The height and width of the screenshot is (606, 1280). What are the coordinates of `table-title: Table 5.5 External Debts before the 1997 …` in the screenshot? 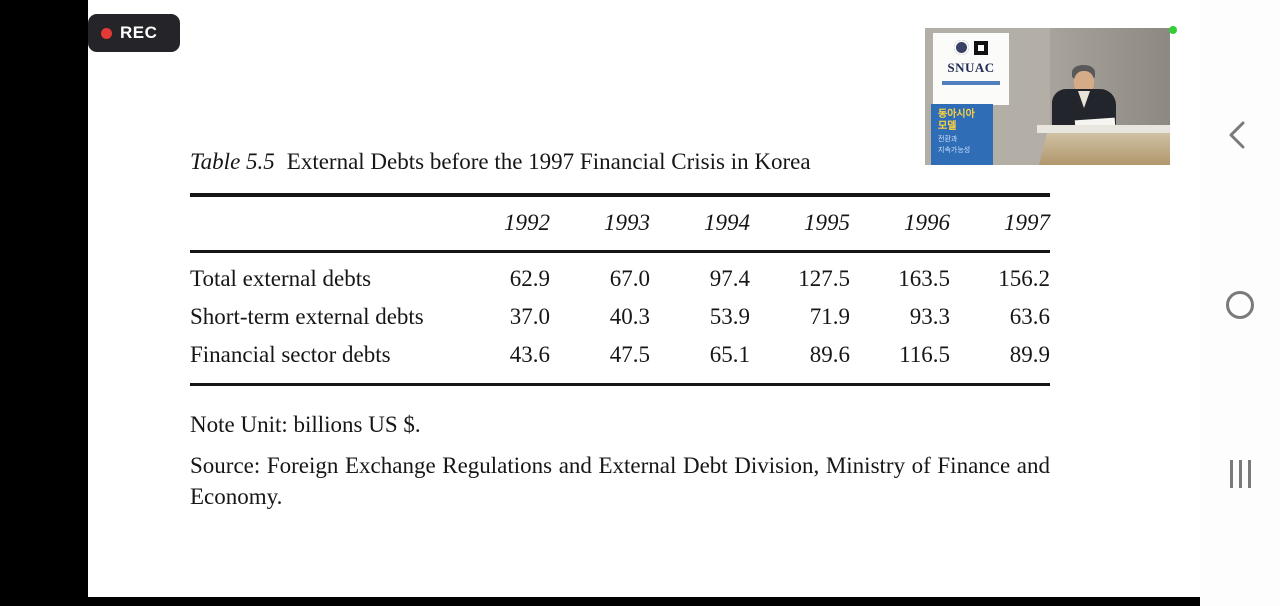 It's located at (620, 162).